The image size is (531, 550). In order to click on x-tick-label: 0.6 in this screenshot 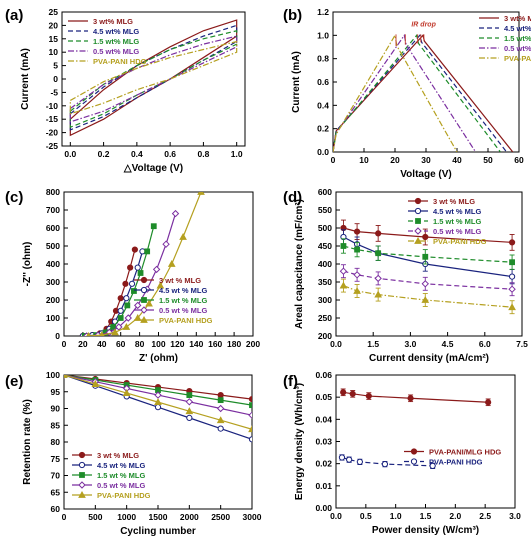, I will do `click(170, 154)`.